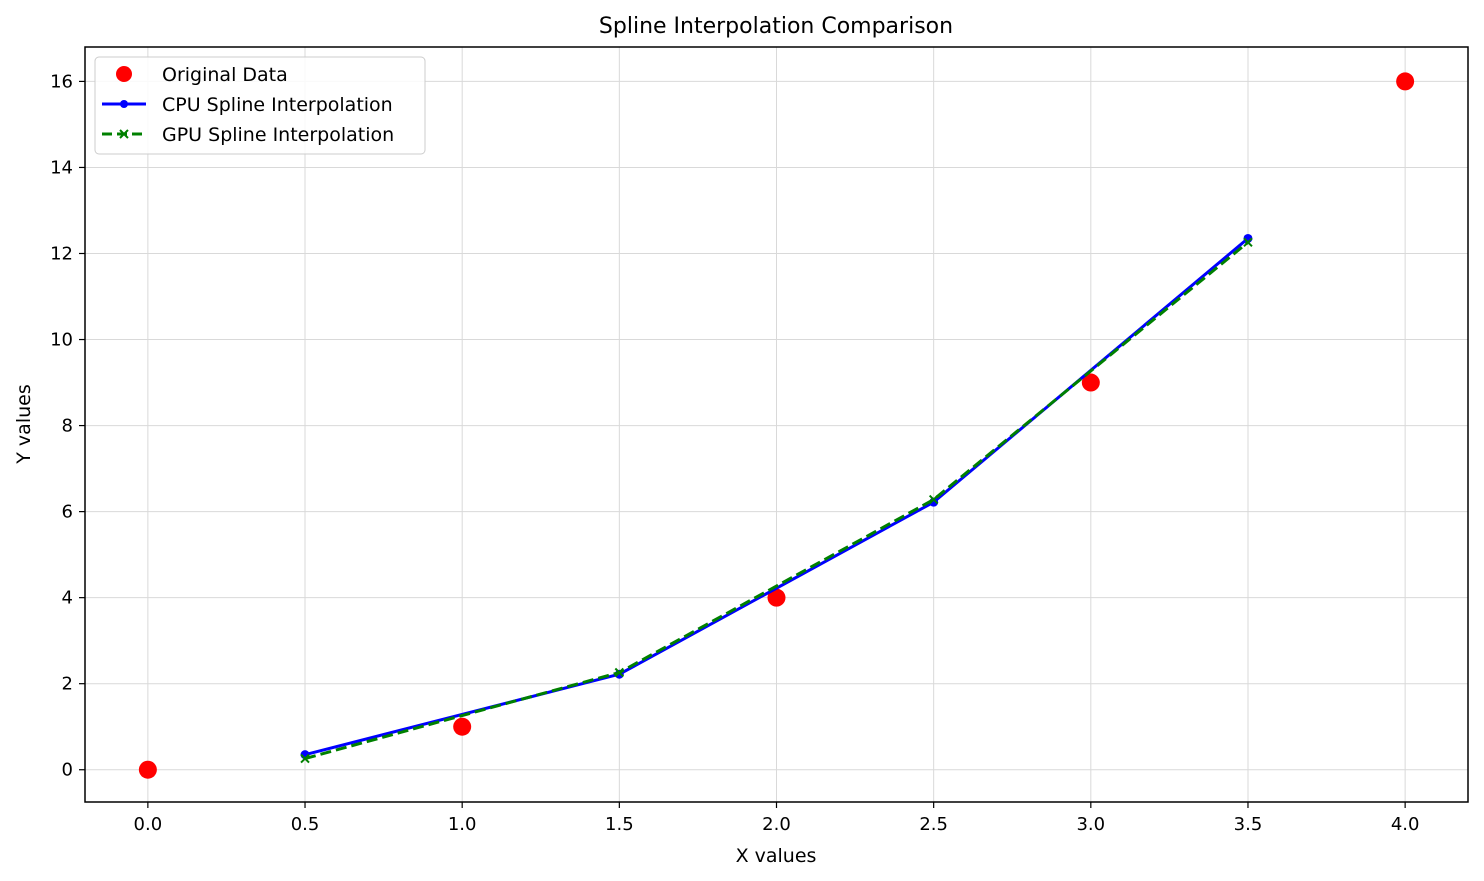 This screenshot has width=1484, height=881. What do you see at coordinates (124, 104) in the screenshot?
I see `legend-cpu-marker` at bounding box center [124, 104].